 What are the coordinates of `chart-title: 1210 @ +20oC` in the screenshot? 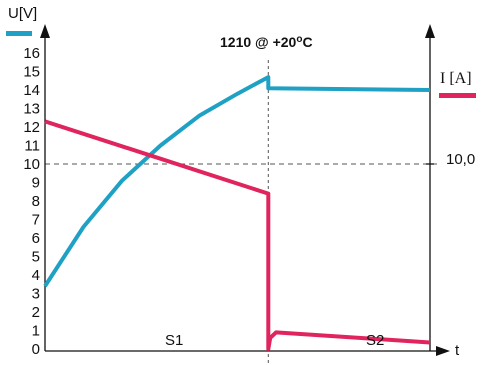 It's located at (266, 42).